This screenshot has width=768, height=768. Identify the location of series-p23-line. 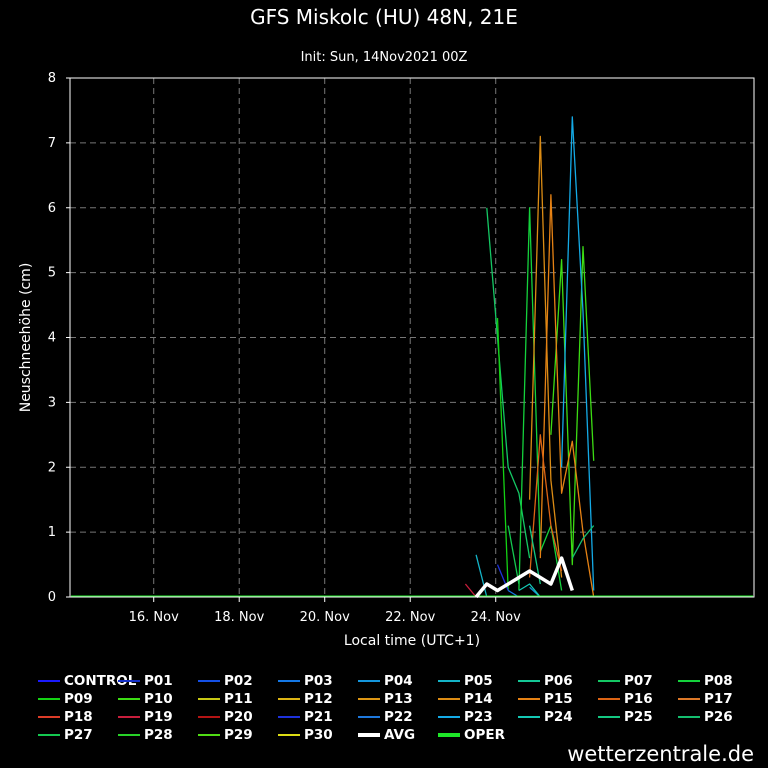
(577, 353).